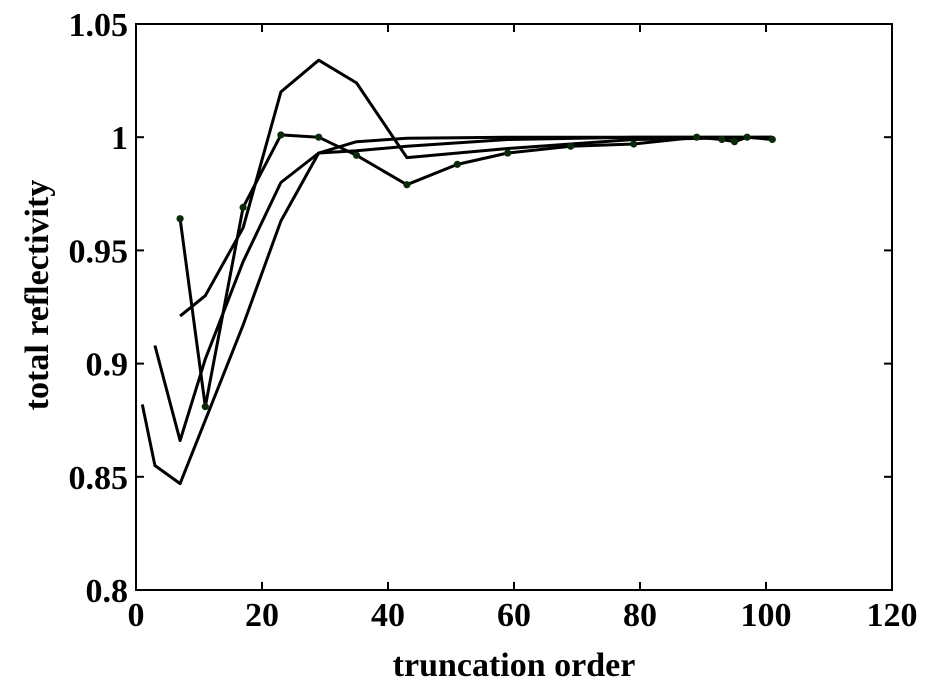 The height and width of the screenshot is (686, 928). I want to click on x-axis-label: truncation order, so click(514, 665).